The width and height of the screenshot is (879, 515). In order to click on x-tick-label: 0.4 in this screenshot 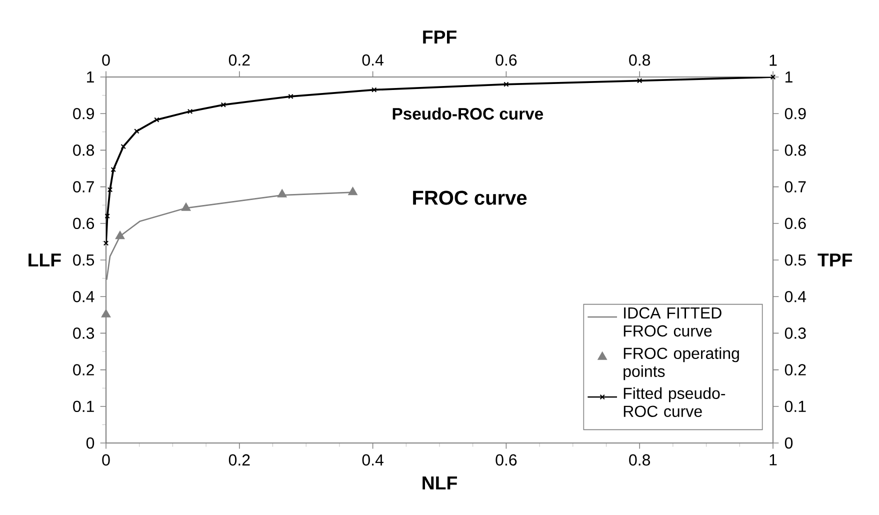, I will do `click(373, 60)`.